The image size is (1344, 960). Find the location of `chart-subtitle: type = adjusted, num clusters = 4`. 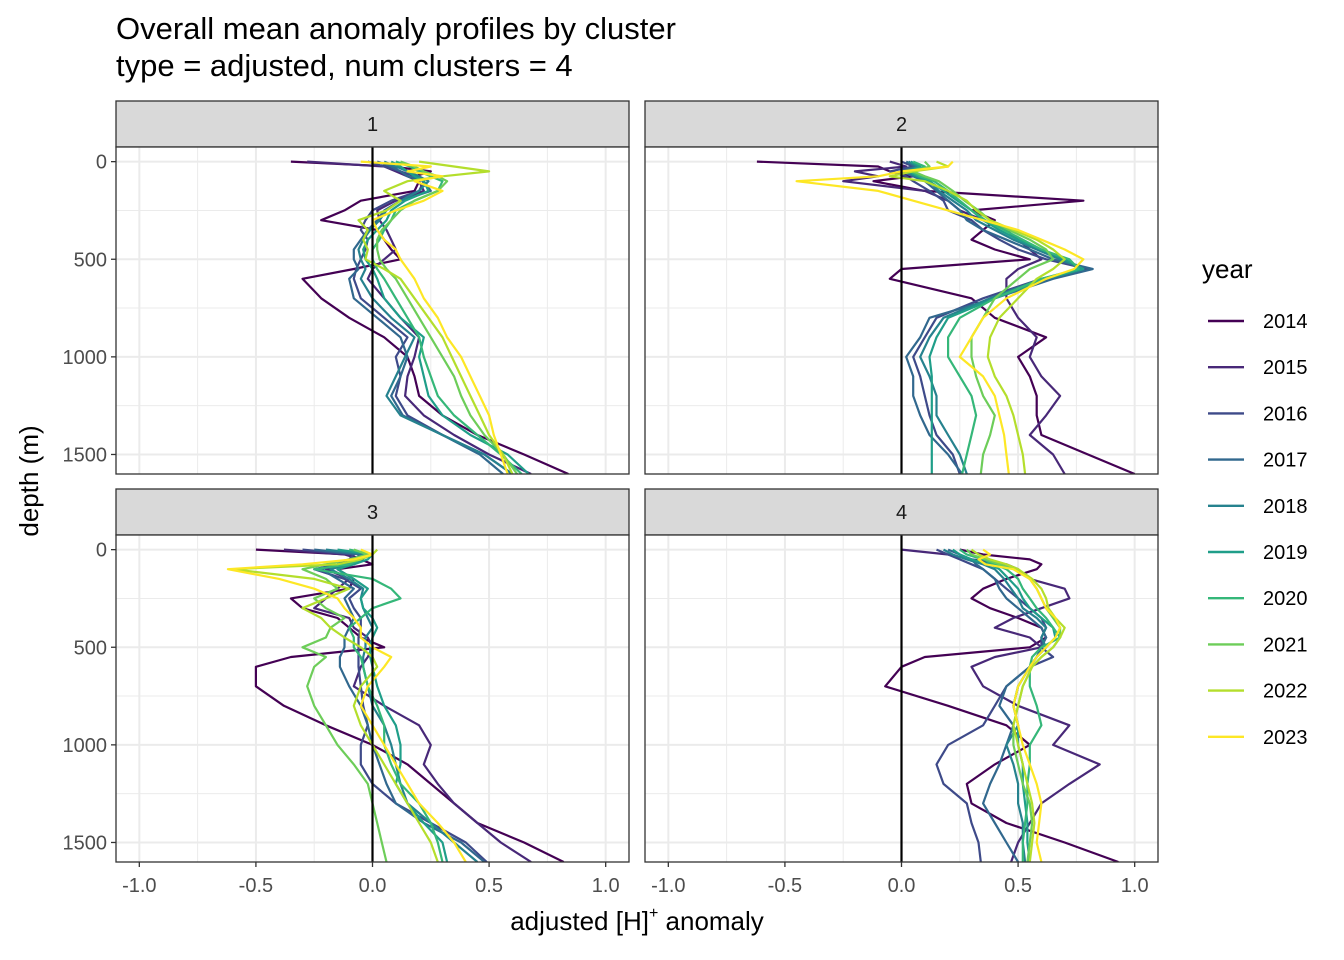

chart-subtitle: type = adjusted, num clusters = 4 is located at coordinates (344, 65).